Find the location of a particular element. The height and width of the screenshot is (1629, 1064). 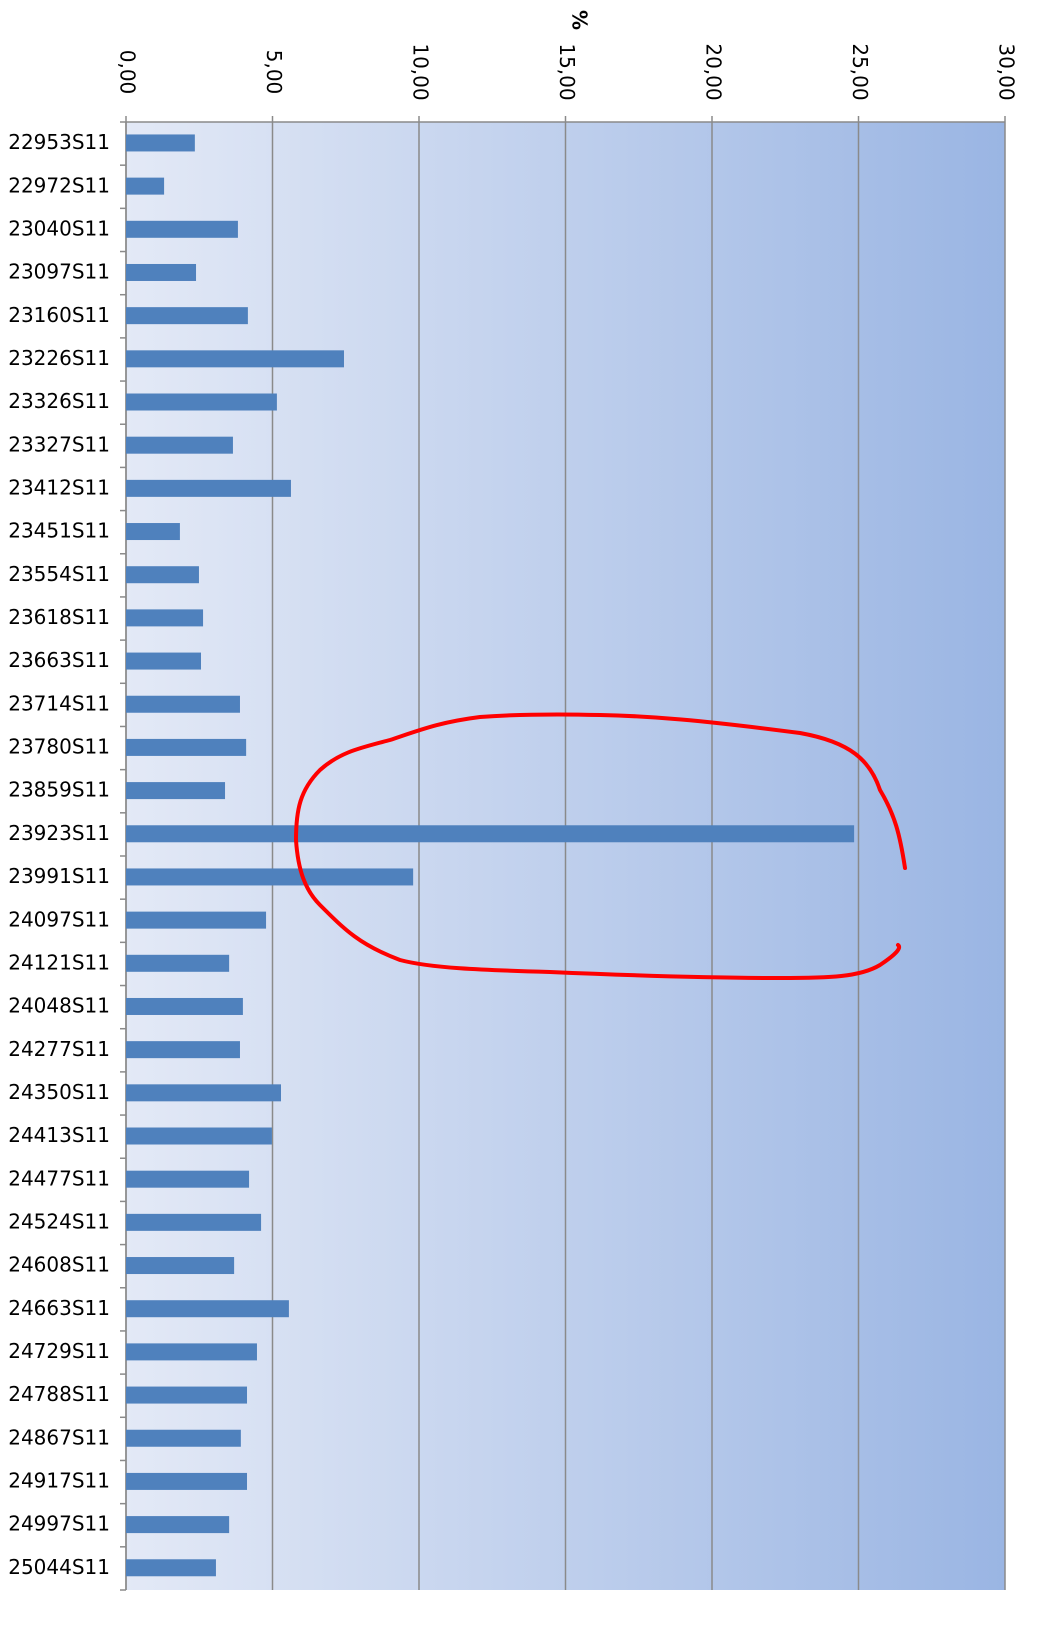

x-tick-label: 30,00 is located at coordinates (1007, 71).